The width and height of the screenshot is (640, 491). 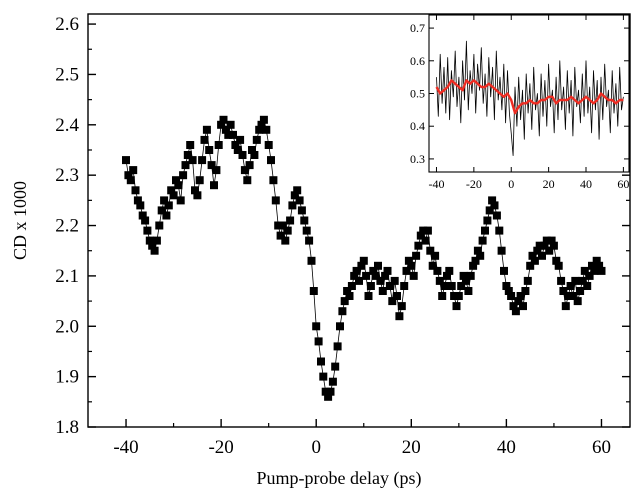 What do you see at coordinates (67, 326) in the screenshot?
I see `y-tick-label: 2.0` at bounding box center [67, 326].